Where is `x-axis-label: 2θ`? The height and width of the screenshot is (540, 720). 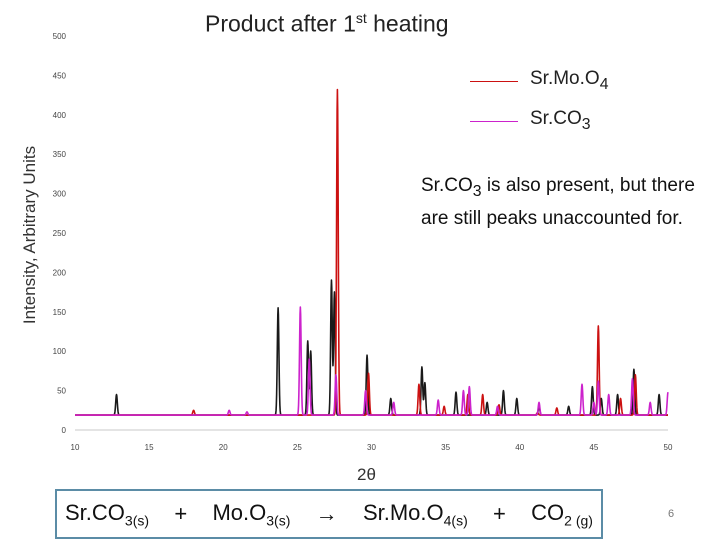 x-axis-label: 2θ is located at coordinates (366, 474).